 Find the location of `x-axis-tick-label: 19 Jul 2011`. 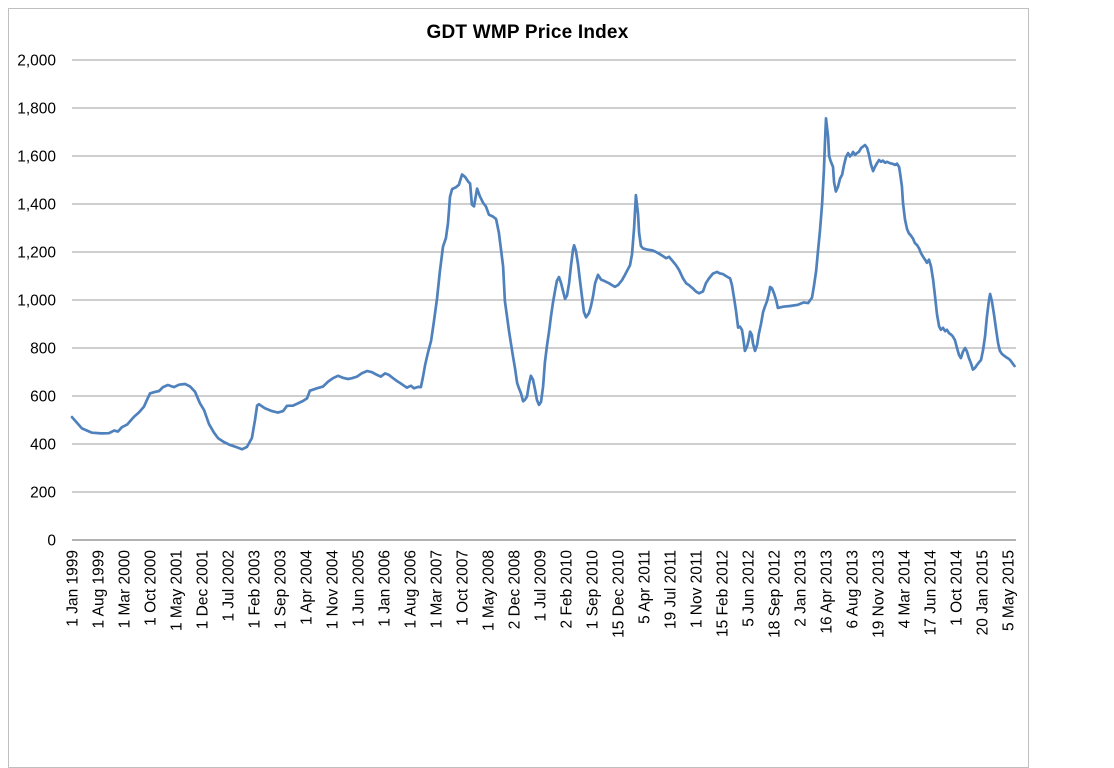

x-axis-tick-label: 19 Jul 2011 is located at coordinates (671, 589).